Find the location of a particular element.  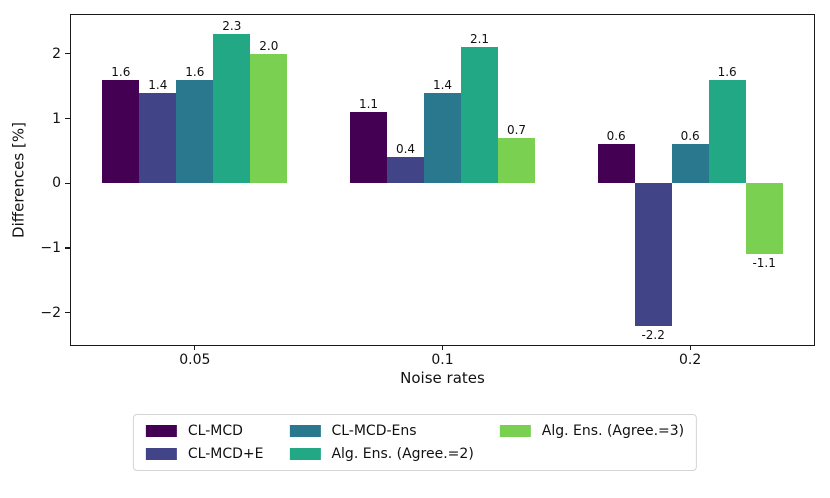

legend-label: CL-MCD+E is located at coordinates (225, 454).